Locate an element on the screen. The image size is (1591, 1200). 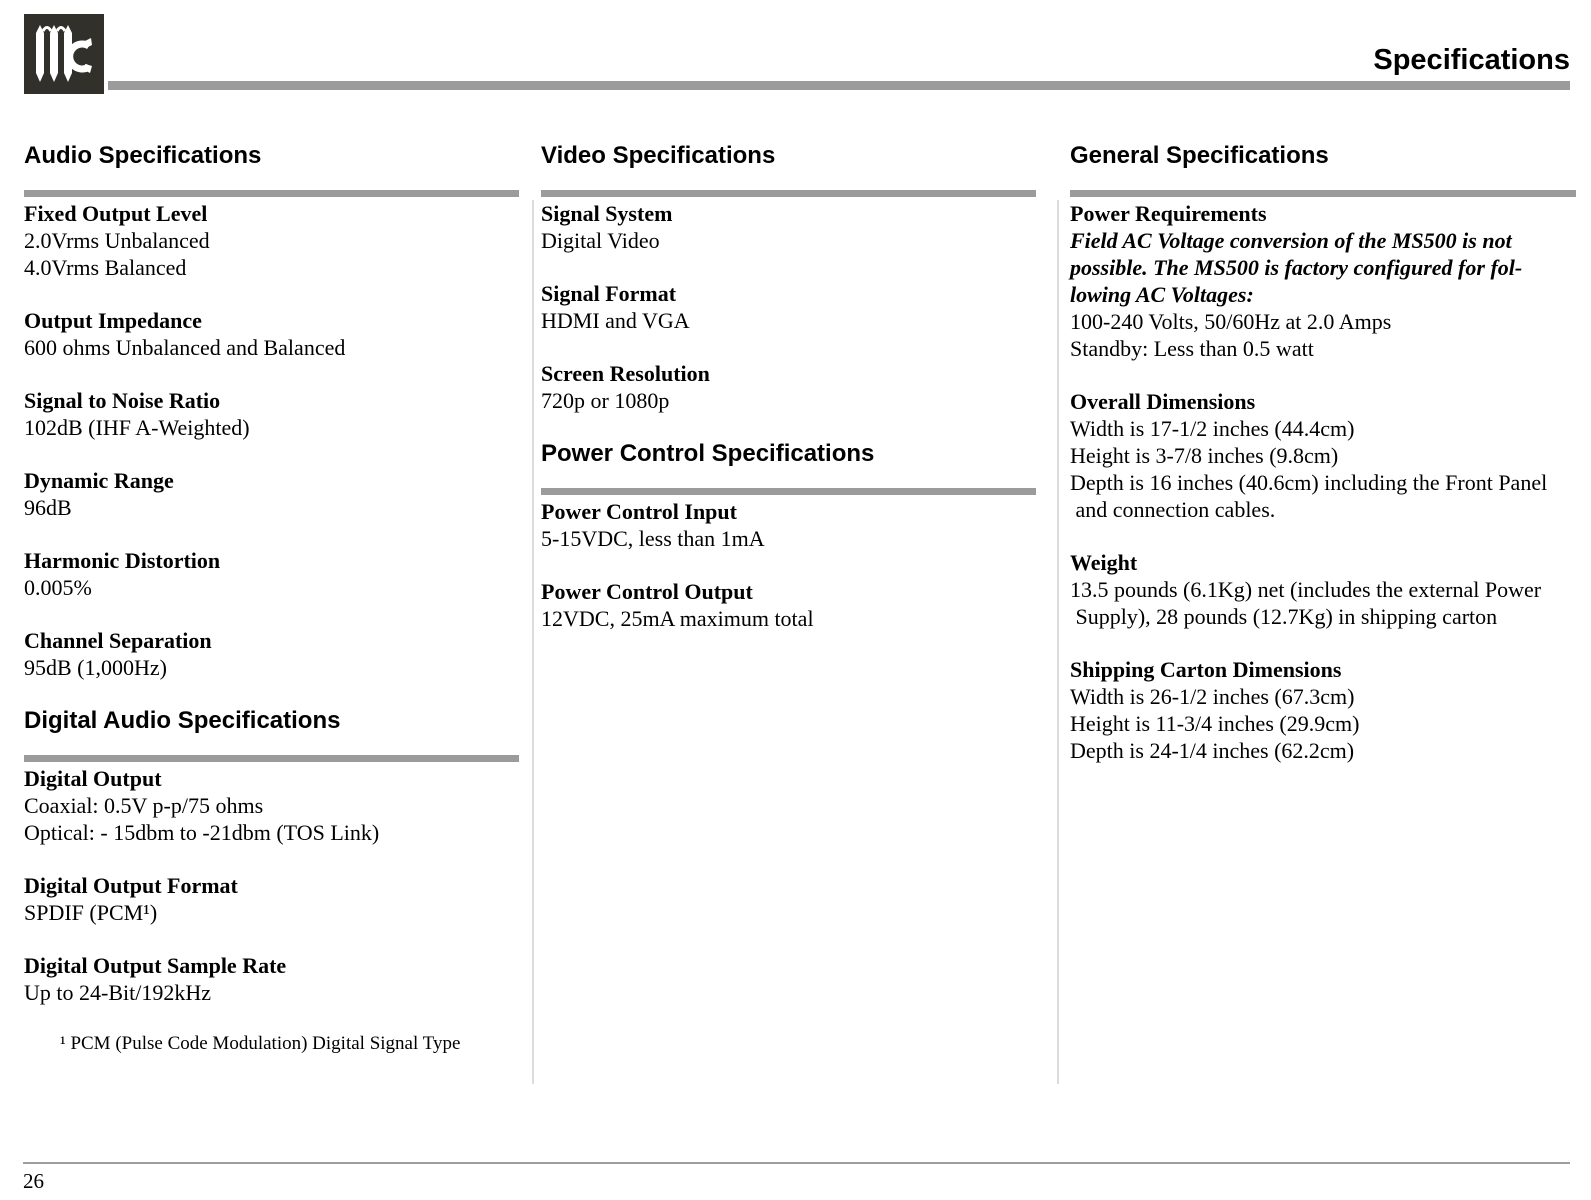
section-heading: General Specifications is located at coordinates (1199, 155).